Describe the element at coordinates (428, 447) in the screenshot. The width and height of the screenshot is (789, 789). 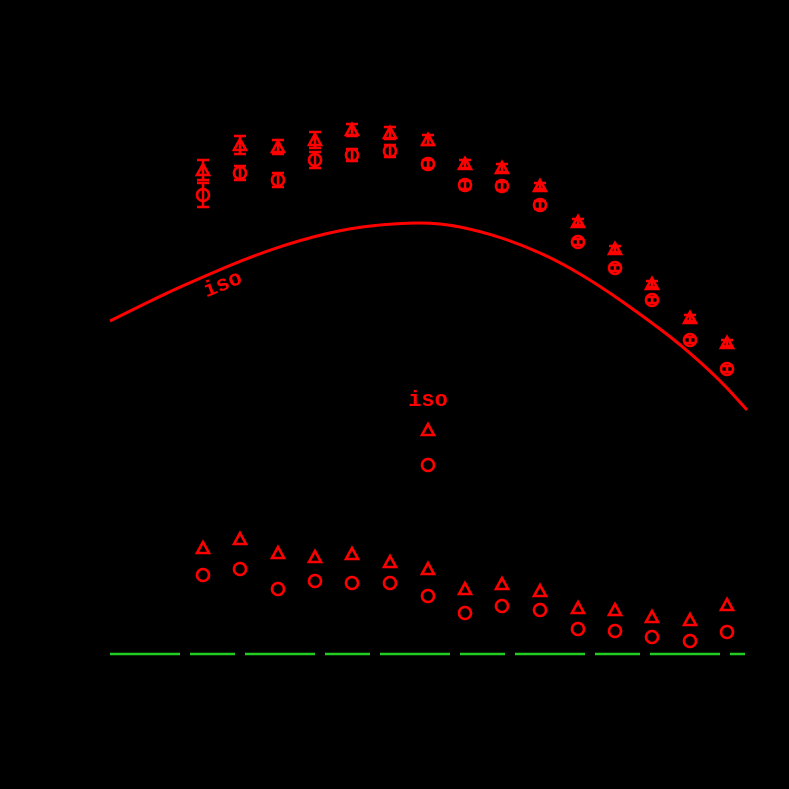
I see `legend` at that location.